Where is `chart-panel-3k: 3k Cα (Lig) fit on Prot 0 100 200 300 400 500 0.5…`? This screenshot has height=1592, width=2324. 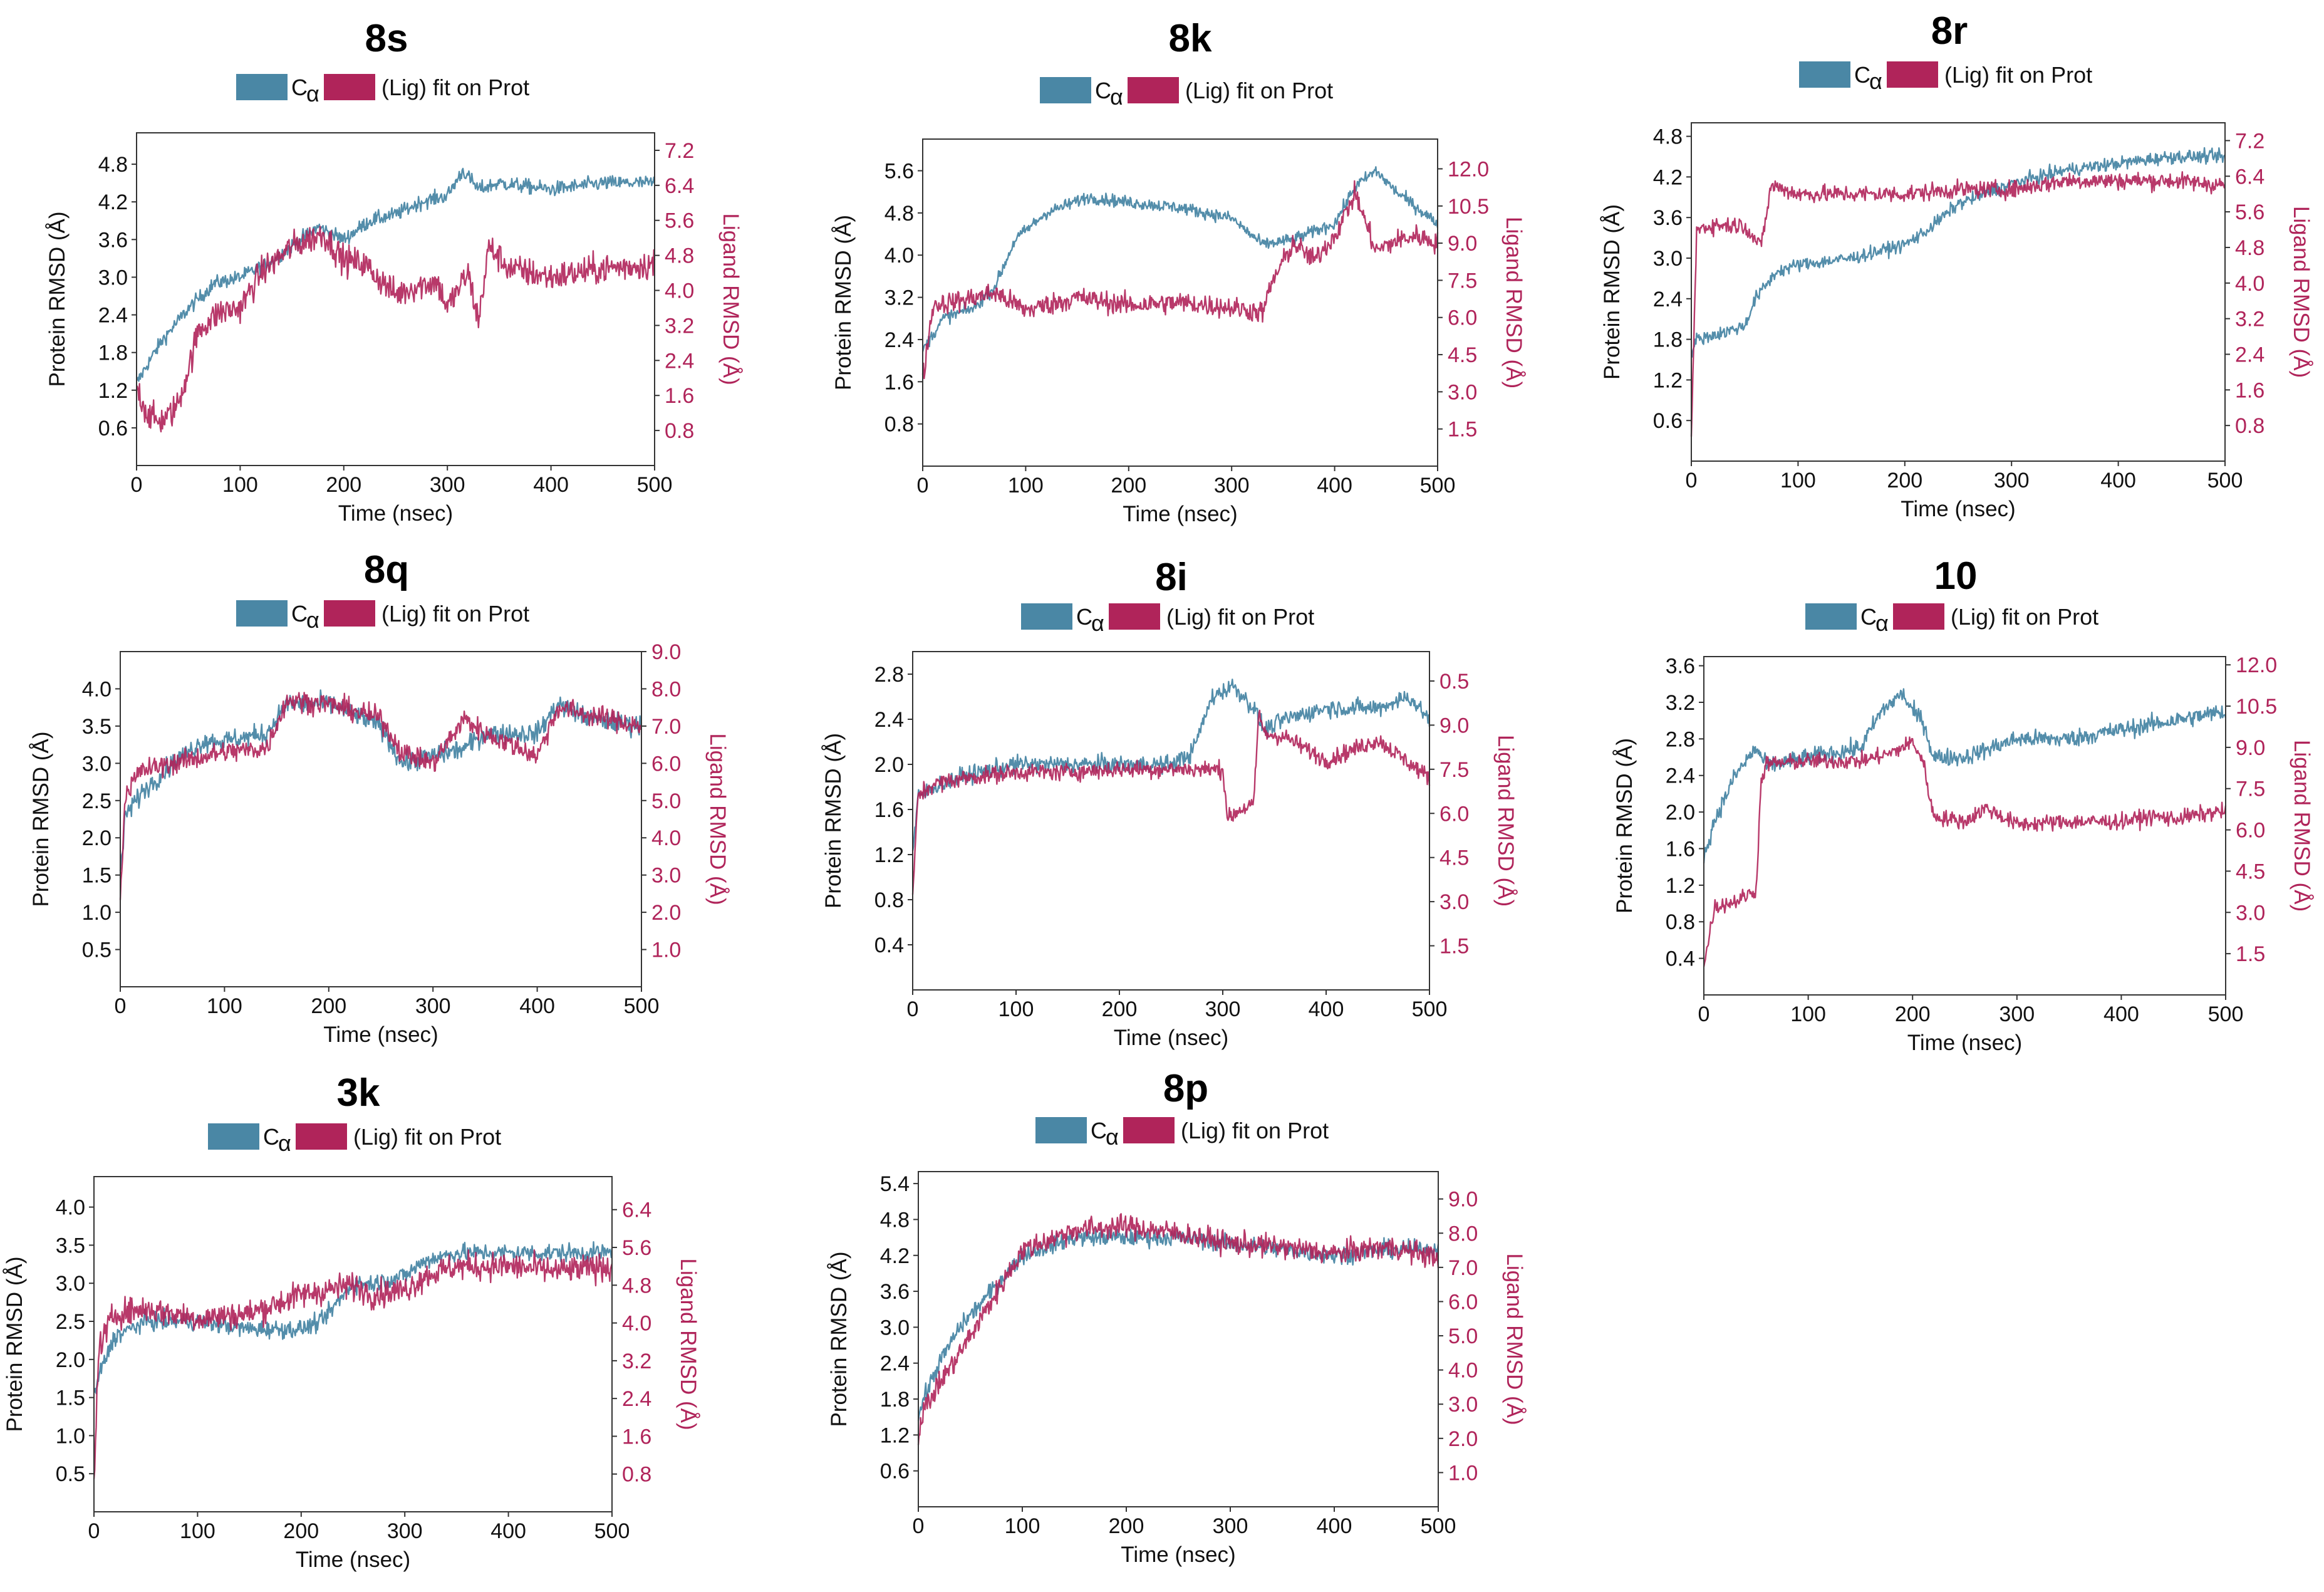 chart-panel-3k: 3k Cα (Lig) fit on Prot 0 100 200 300 400 500 0.5… is located at coordinates (351, 1322).